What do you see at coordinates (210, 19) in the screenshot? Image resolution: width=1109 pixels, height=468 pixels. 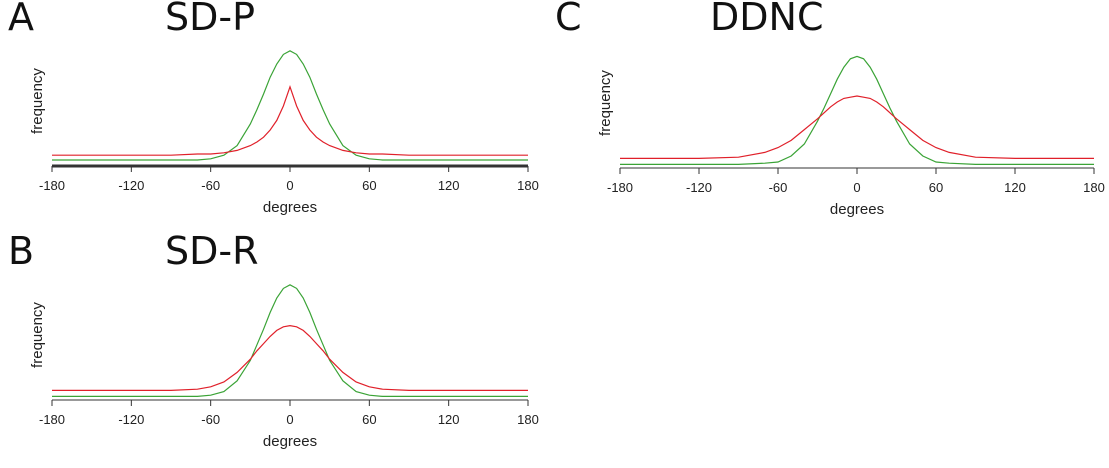 I see `chart-title: SD-P` at bounding box center [210, 19].